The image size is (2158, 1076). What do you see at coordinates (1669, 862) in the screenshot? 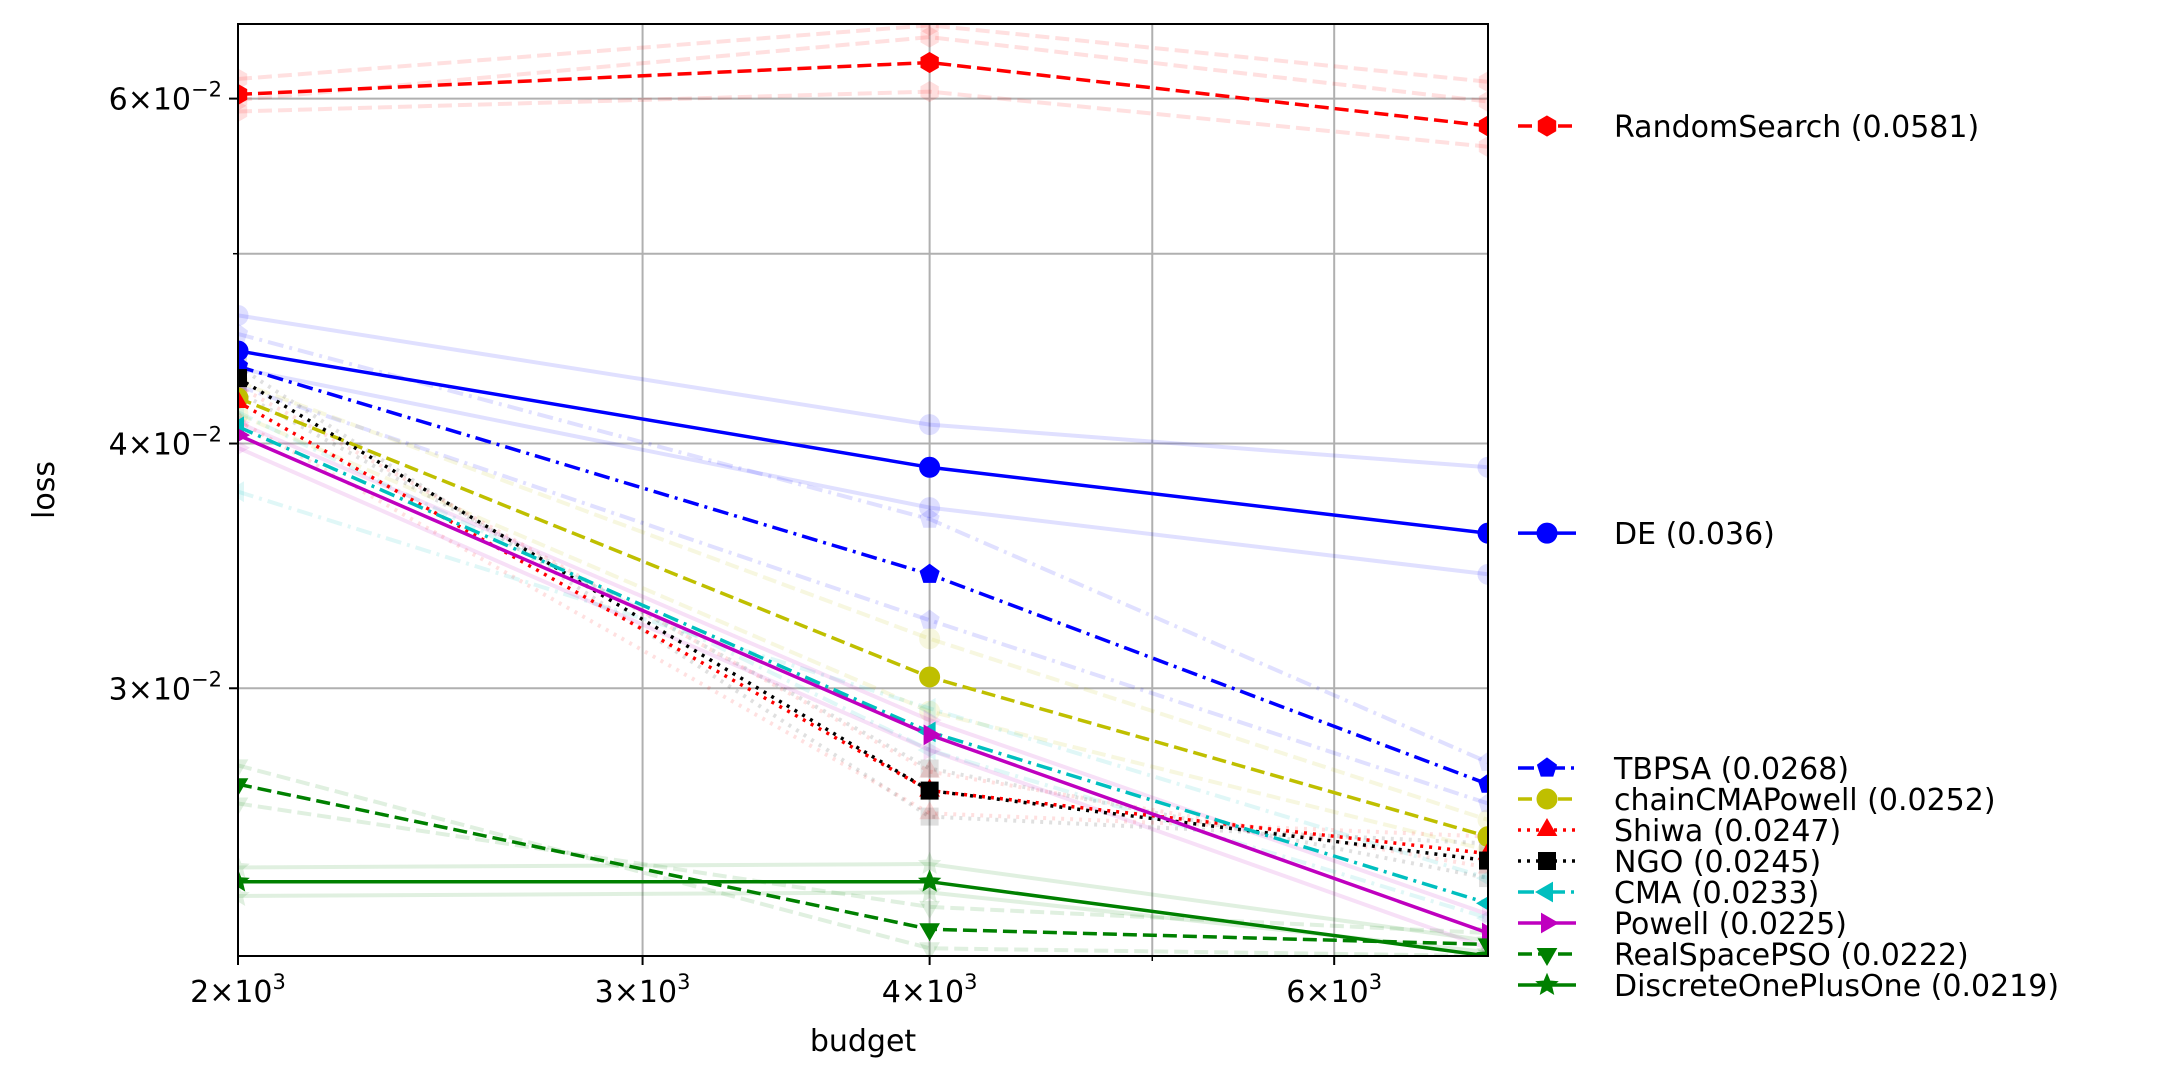
I see `legend-item: NGO (0.0245)` at bounding box center [1669, 862].